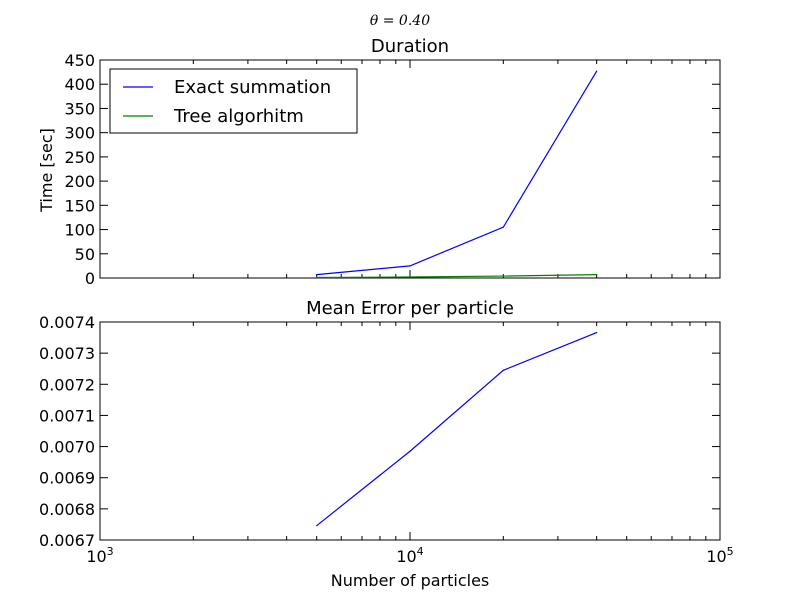  What do you see at coordinates (719, 555) in the screenshot?
I see `error-xtick-label: 10⁵` at bounding box center [719, 555].